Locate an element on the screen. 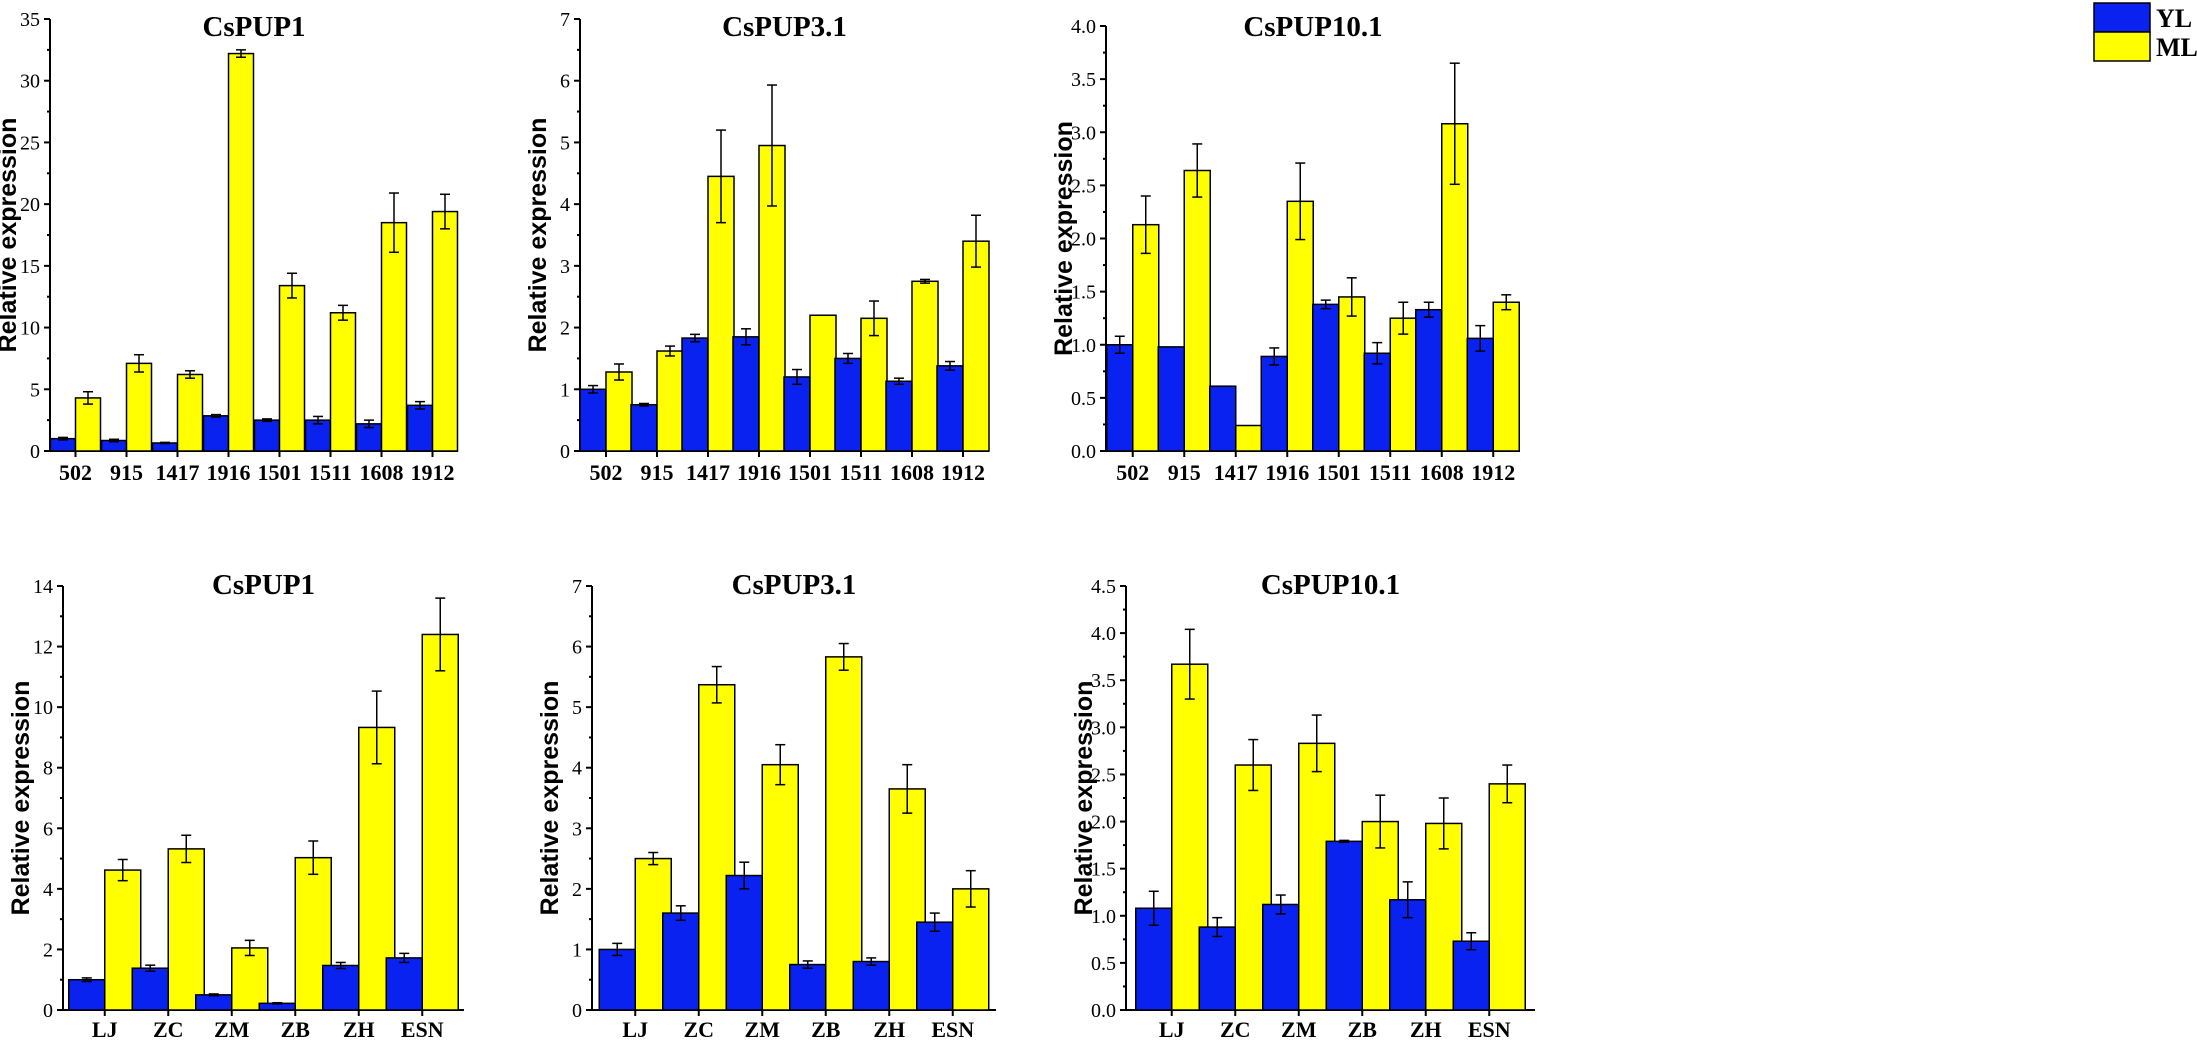 This screenshot has width=2197, height=1040. y-tick-label: 4.0 is located at coordinates (1083, 27).